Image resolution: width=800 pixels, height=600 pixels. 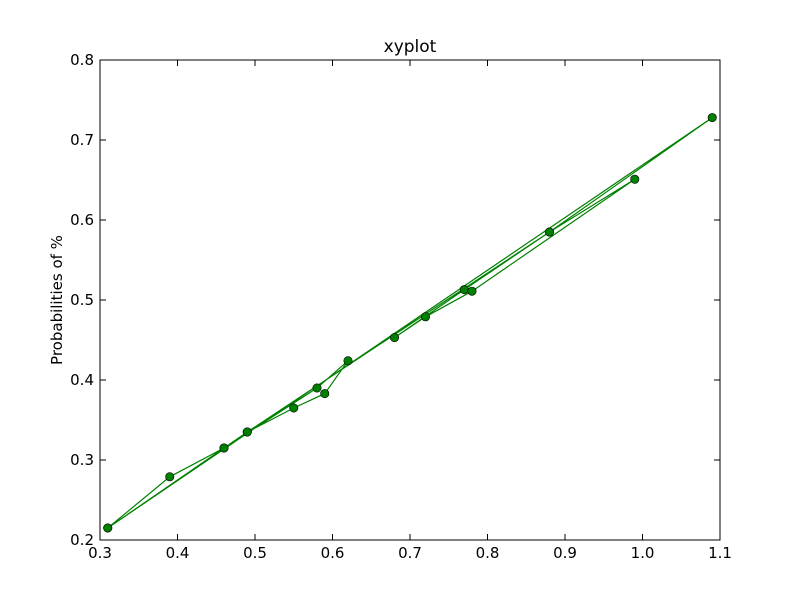 I want to click on y-axis-label: Probabilities of %, so click(x=57, y=300).